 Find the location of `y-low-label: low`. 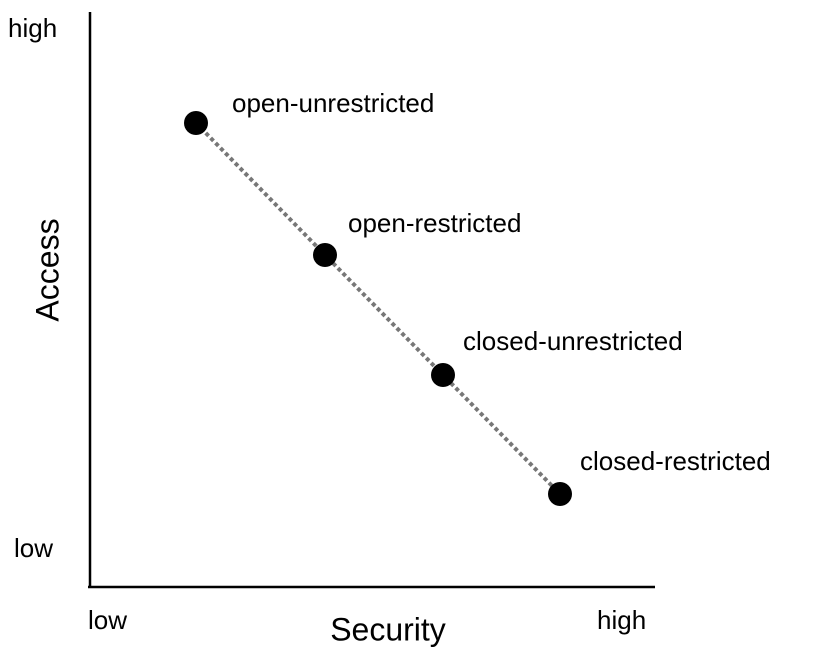

y-low-label: low is located at coordinates (33, 548).